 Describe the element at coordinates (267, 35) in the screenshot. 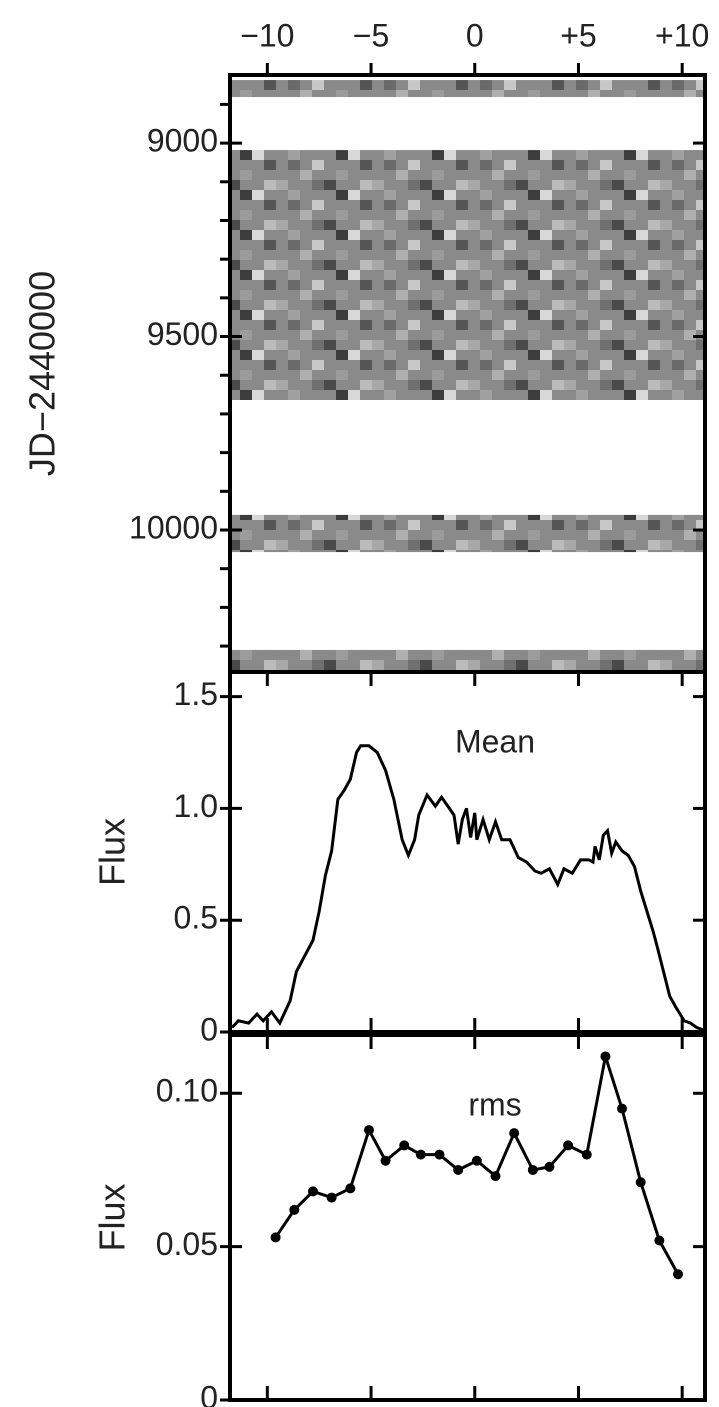

I see `x-tick-label: −10` at that location.